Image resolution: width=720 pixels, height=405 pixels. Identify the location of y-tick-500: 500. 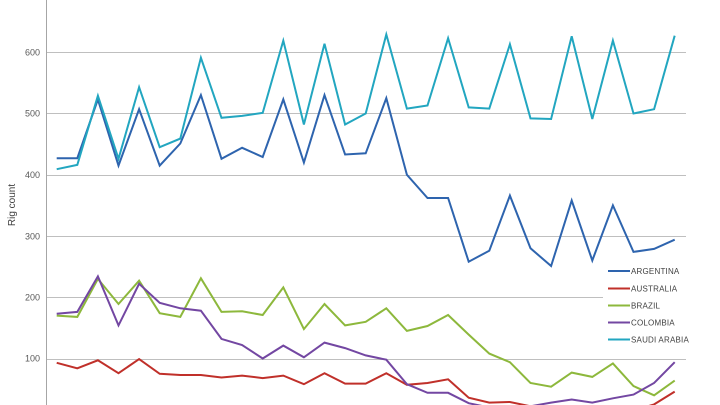
(32, 114).